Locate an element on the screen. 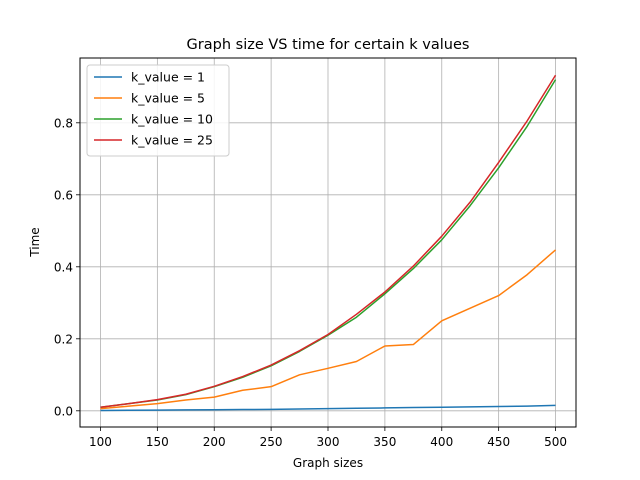 This screenshot has height=480, width=640. x-tick-label: 350 is located at coordinates (384, 442).